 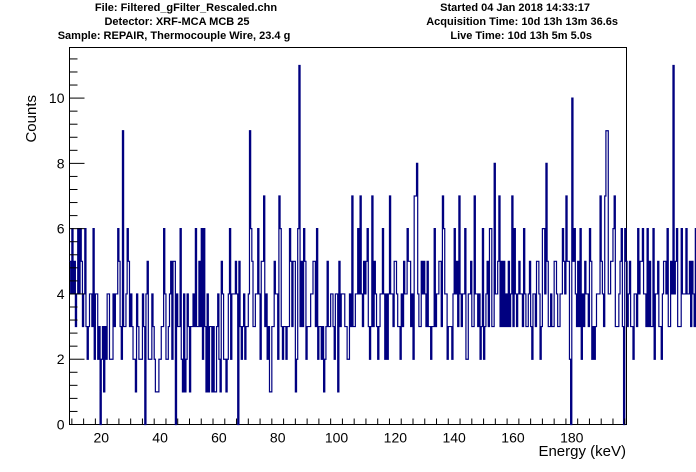 I want to click on file-name-label: File: Filtered_gFilter_Rescaled.chn, so click(x=186, y=8).